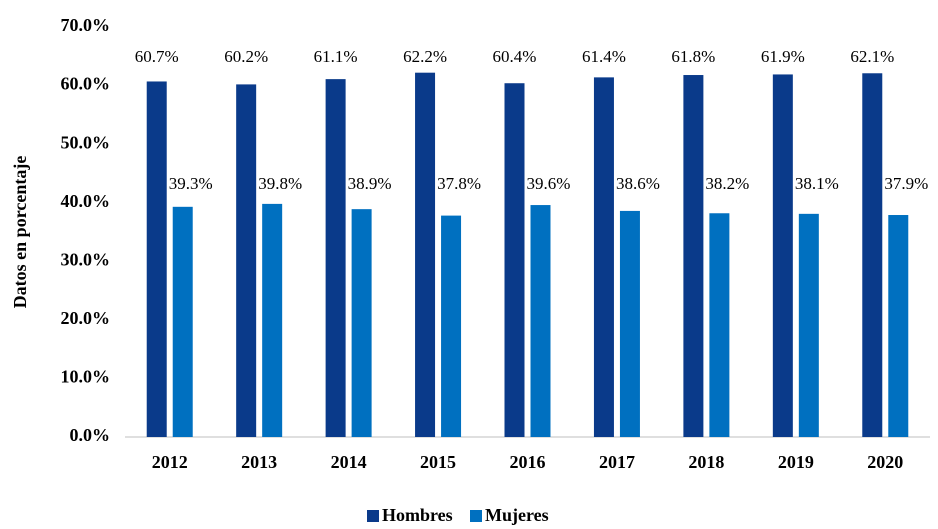  Describe the element at coordinates (617, 462) in the screenshot. I see `x-tick-label: 2017` at that location.